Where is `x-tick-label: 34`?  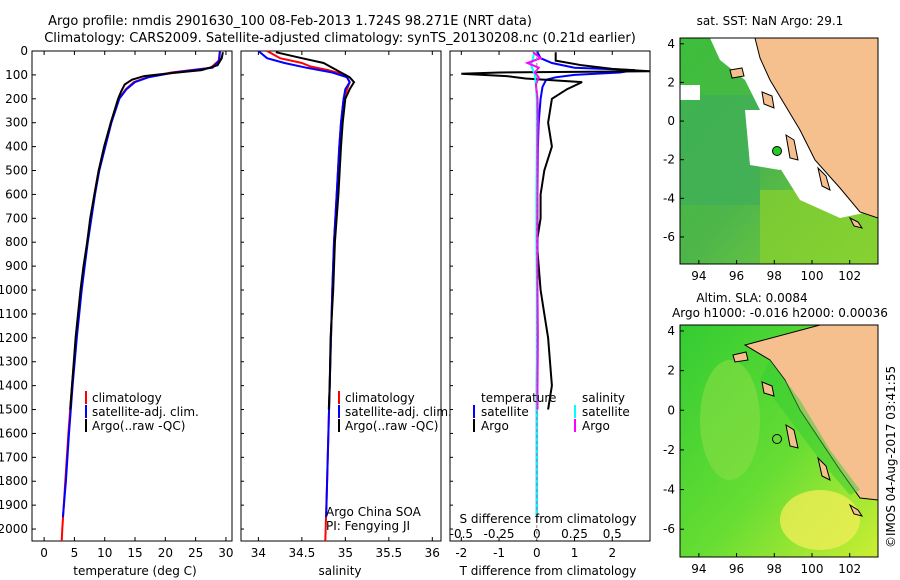 x-tick-label: 34 is located at coordinates (258, 553).